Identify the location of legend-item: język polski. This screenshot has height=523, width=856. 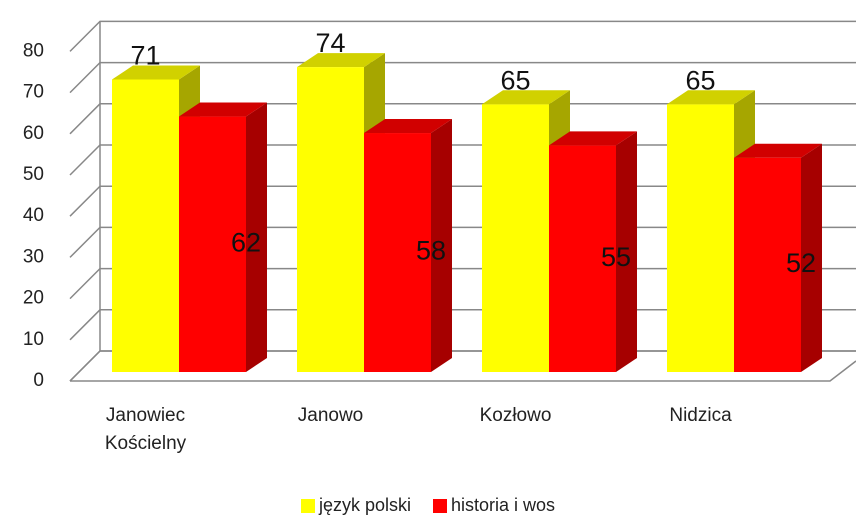
(355, 505).